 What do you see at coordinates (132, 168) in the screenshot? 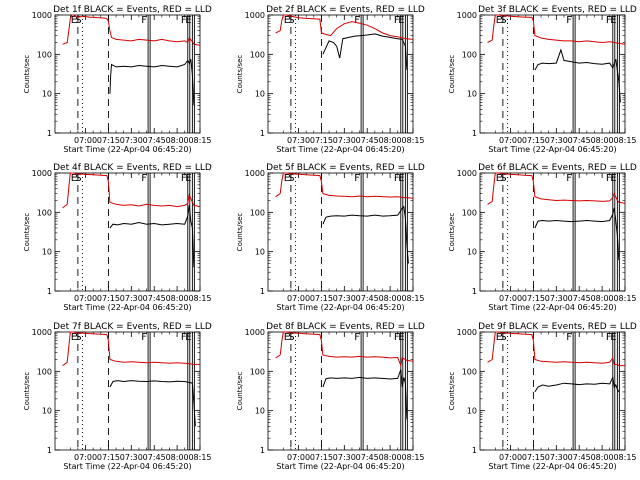
I see `chart-title: Det 4f BLACK = Events, RED = LLD` at bounding box center [132, 168].